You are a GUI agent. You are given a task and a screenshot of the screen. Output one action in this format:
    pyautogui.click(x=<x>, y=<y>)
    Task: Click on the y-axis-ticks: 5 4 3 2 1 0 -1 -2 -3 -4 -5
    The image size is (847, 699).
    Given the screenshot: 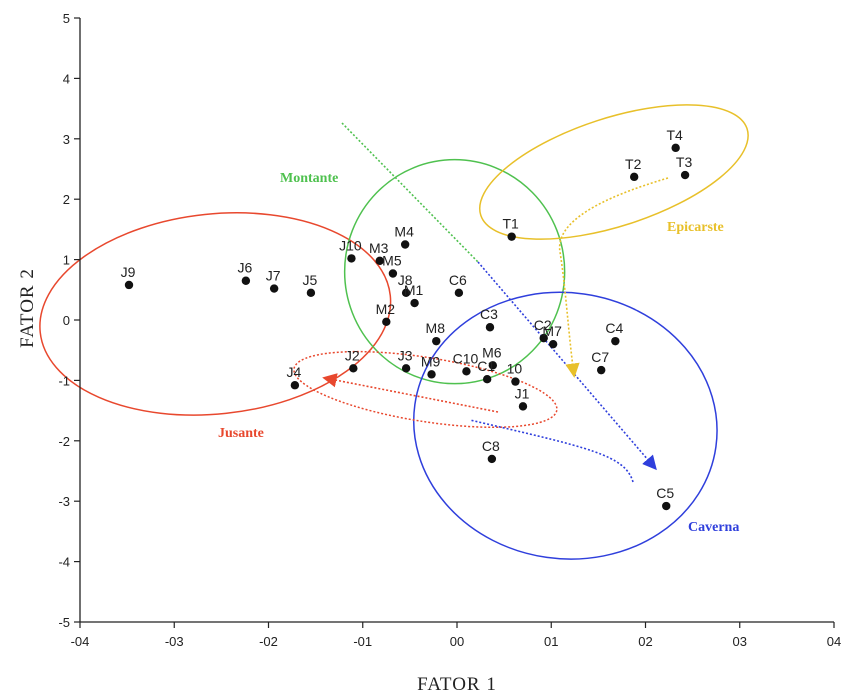 What is the action you would take?
    pyautogui.click(x=69, y=320)
    